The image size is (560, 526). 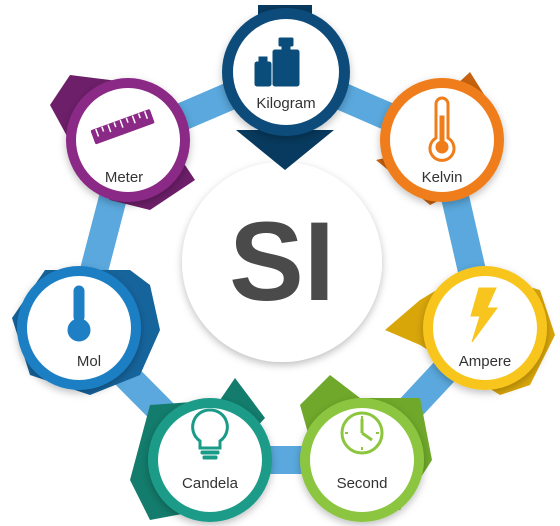 I want to click on center-badge: SI, so click(x=282, y=262).